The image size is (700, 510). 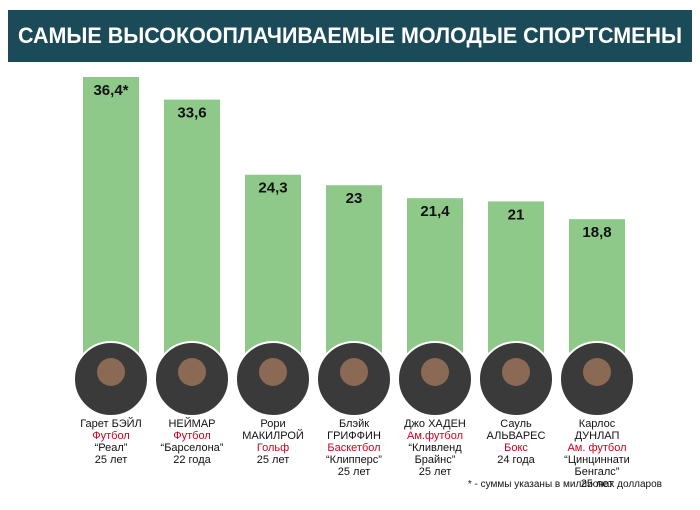 What do you see at coordinates (516, 448) in the screenshot?
I see `athlete-sport: Бокс` at bounding box center [516, 448].